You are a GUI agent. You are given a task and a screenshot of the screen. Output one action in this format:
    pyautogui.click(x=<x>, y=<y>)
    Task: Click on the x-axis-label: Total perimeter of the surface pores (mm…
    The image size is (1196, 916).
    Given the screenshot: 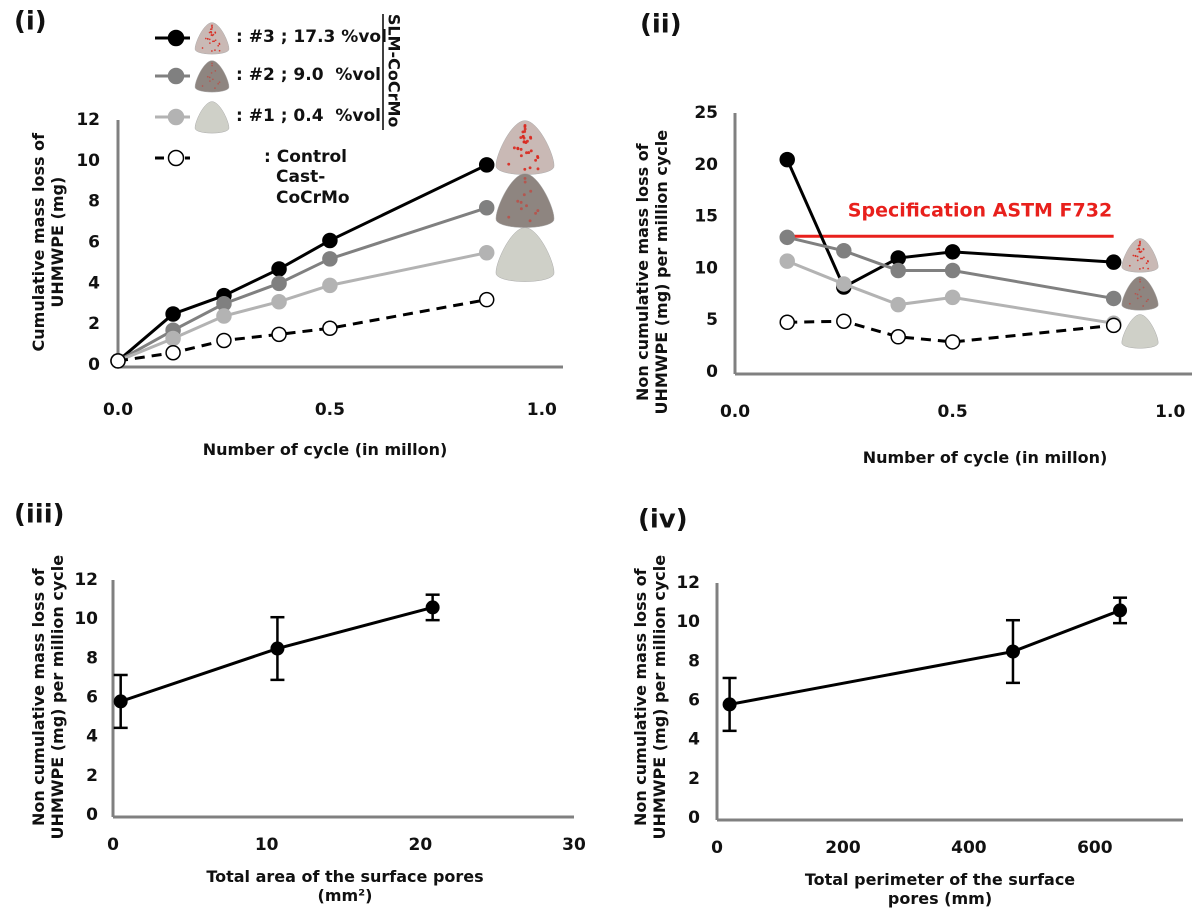 What is the action you would take?
    pyautogui.click(x=940, y=889)
    